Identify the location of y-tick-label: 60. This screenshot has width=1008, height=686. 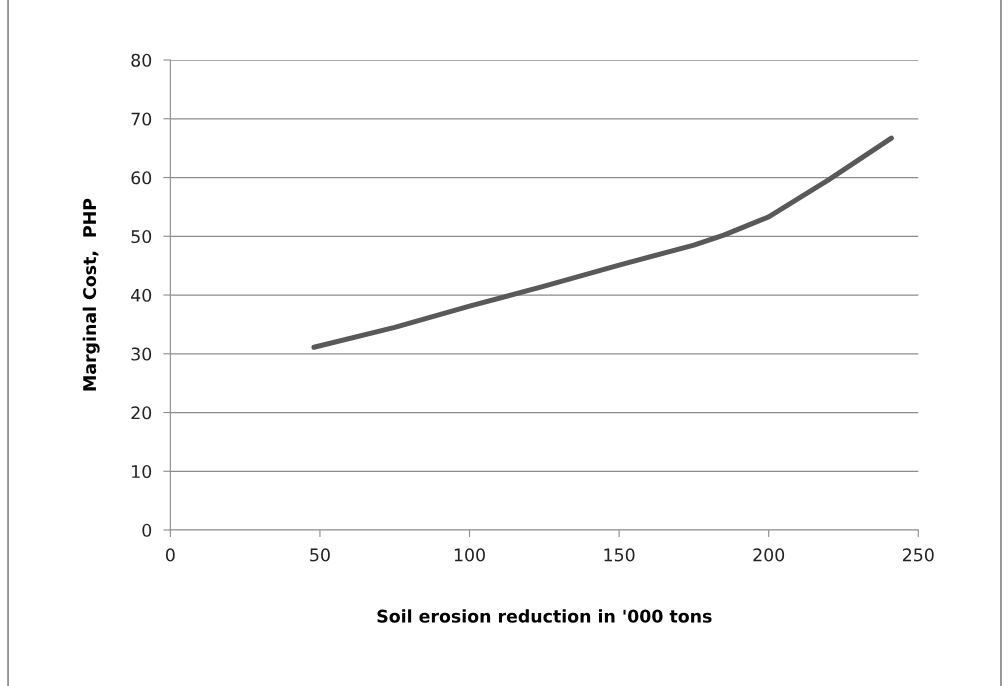
(141, 178).